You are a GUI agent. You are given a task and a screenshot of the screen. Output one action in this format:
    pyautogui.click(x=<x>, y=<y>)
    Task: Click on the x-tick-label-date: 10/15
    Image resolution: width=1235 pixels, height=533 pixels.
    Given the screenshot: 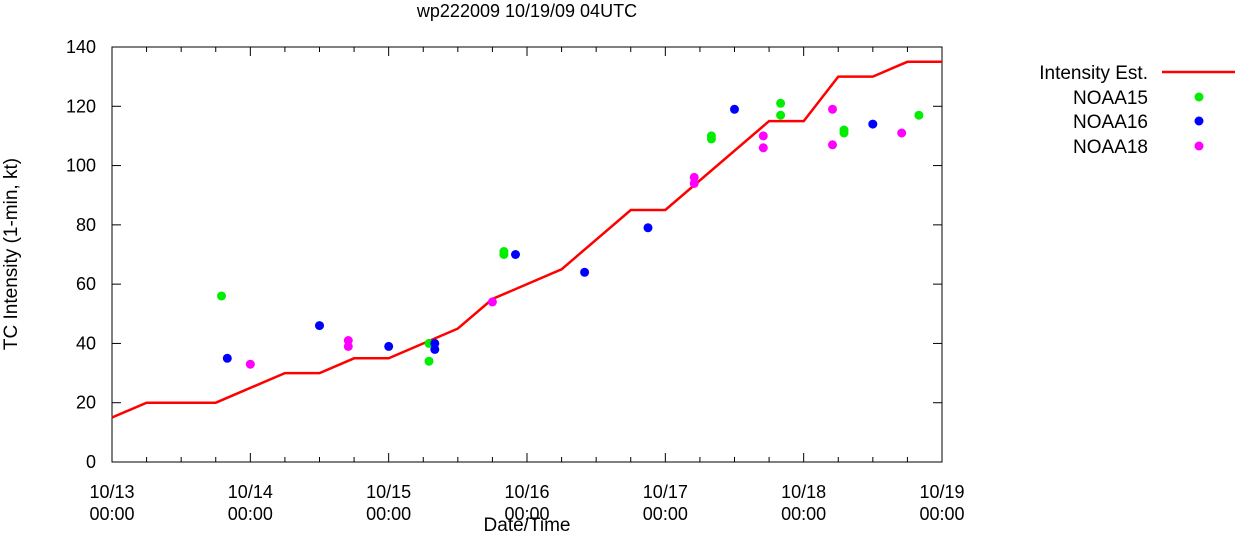 What is the action you would take?
    pyautogui.click(x=388, y=492)
    